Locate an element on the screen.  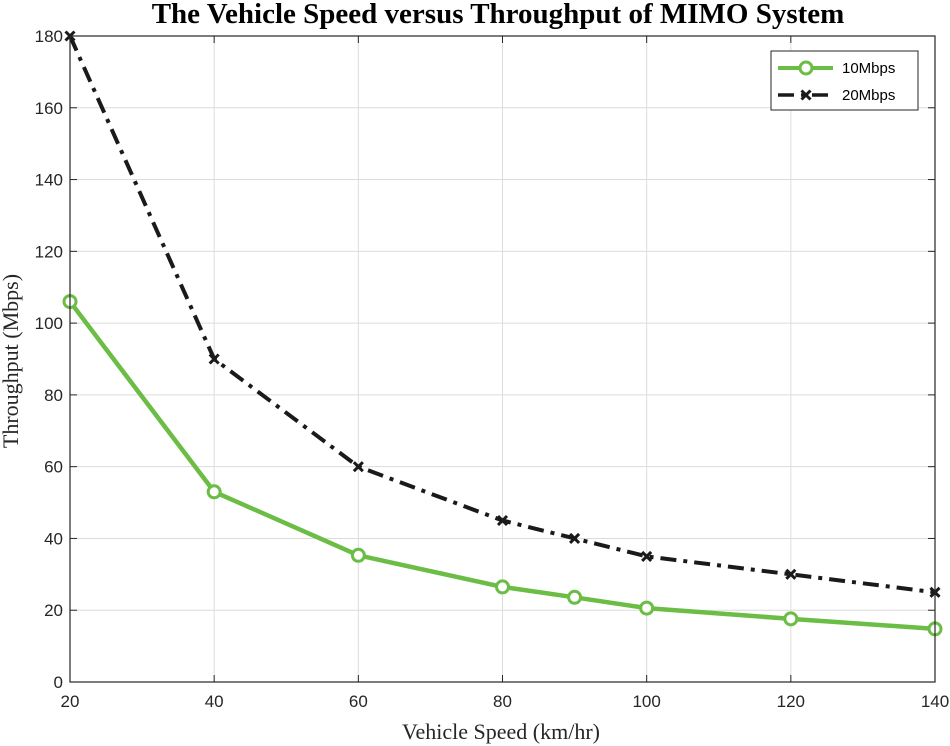
y-axis-label: Throughput (Mbps) is located at coordinates (11, 361).